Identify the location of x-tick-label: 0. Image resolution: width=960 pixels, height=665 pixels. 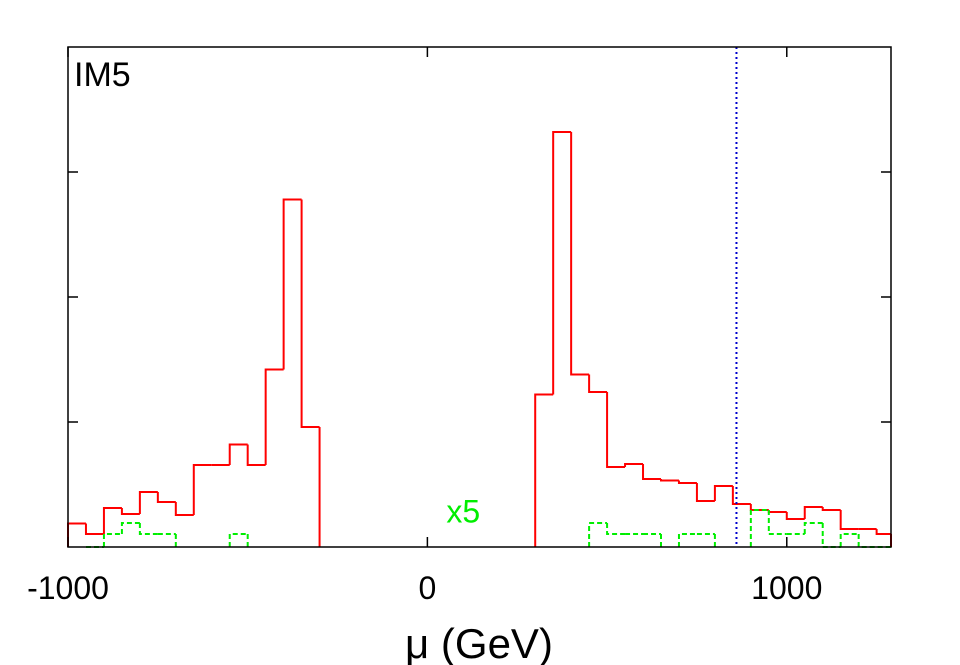
(427, 588).